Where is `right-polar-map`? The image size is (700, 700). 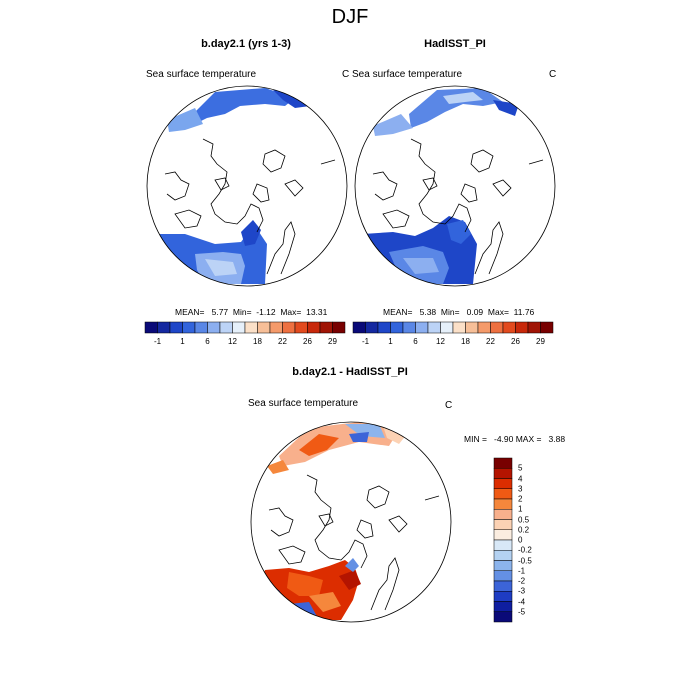
right-polar-map is located at coordinates (455, 186).